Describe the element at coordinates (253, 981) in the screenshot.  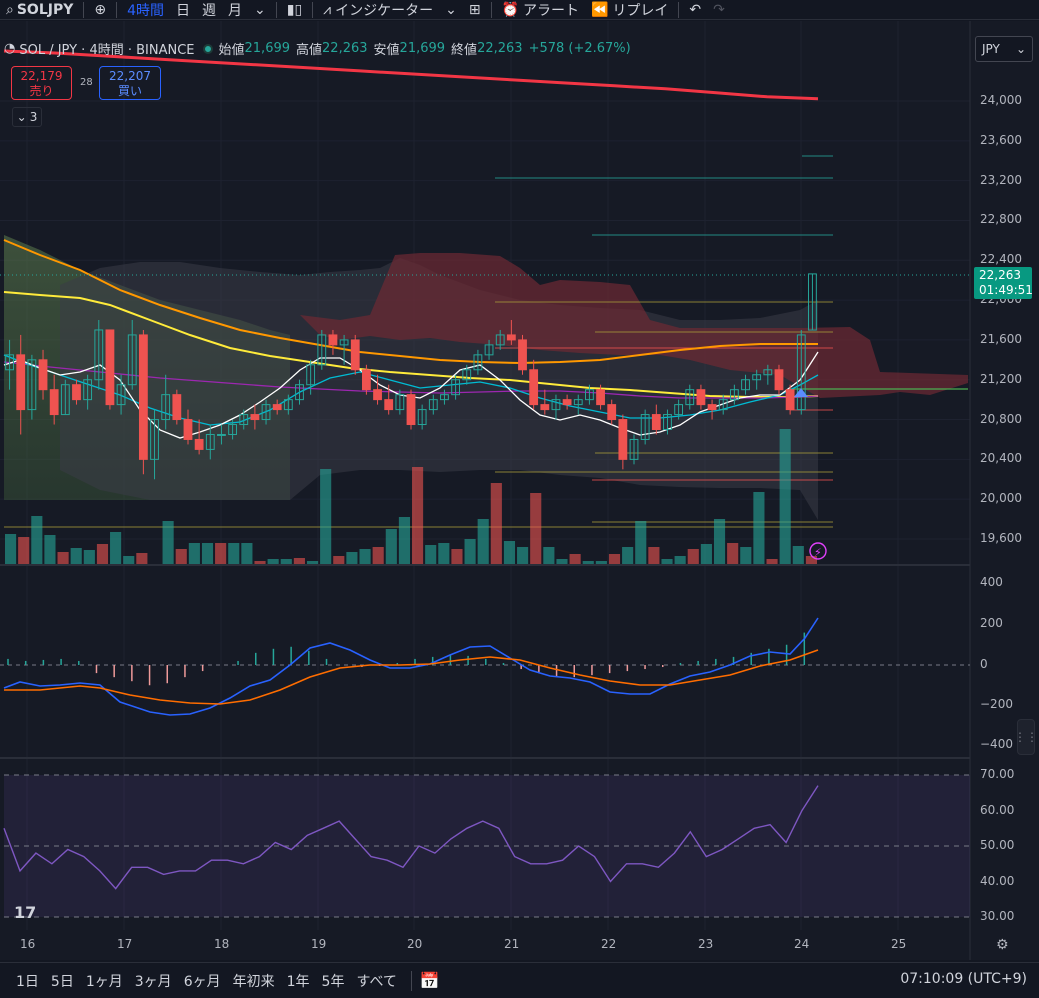
I see `range-button: 年初来` at that location.